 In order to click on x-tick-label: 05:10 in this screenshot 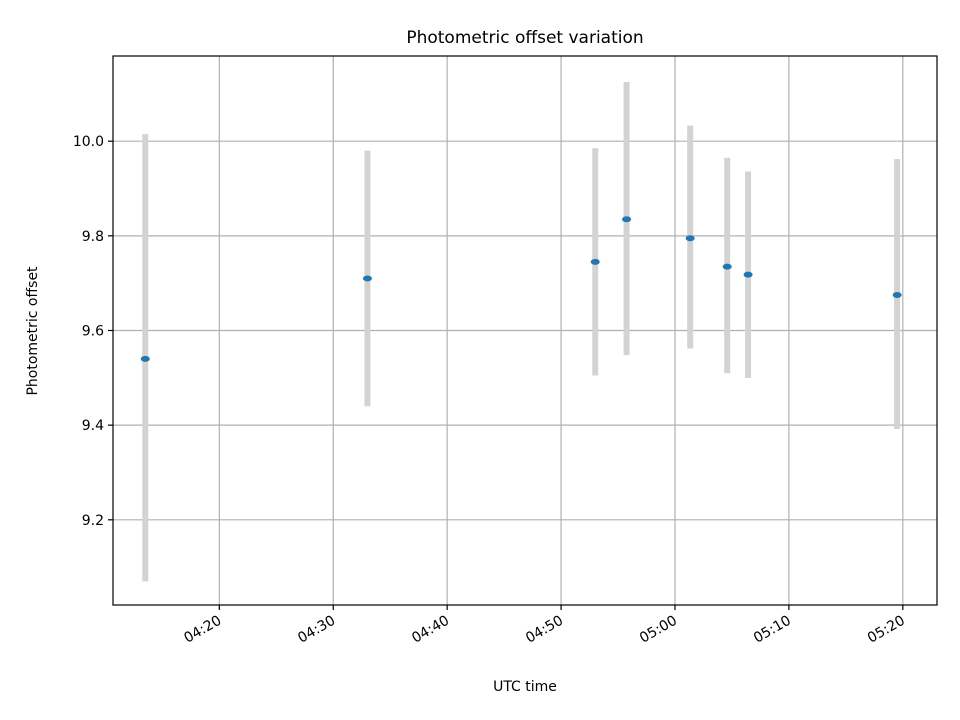, I will do `click(772, 630)`.